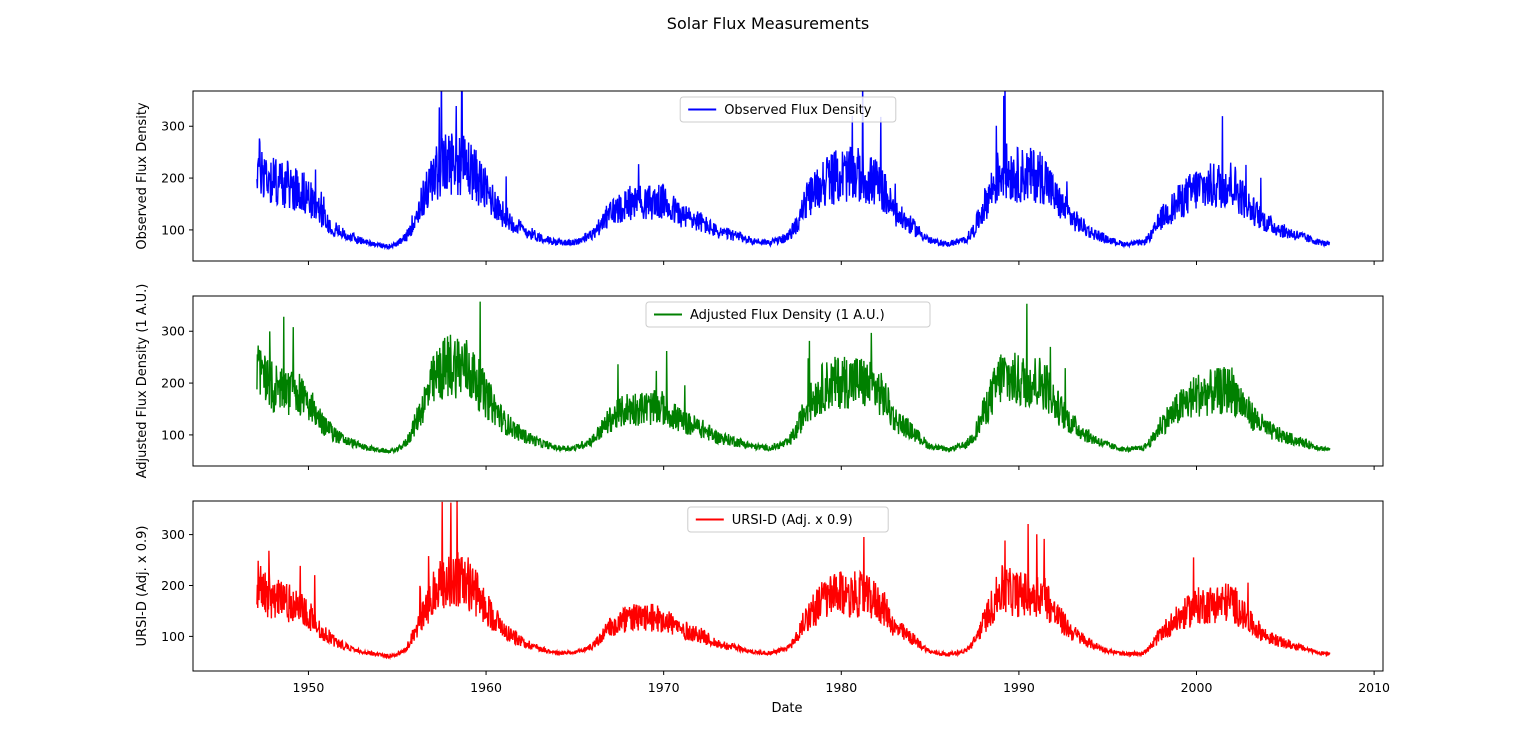  I want to click on x-tick-label: 1960, so click(486, 687).